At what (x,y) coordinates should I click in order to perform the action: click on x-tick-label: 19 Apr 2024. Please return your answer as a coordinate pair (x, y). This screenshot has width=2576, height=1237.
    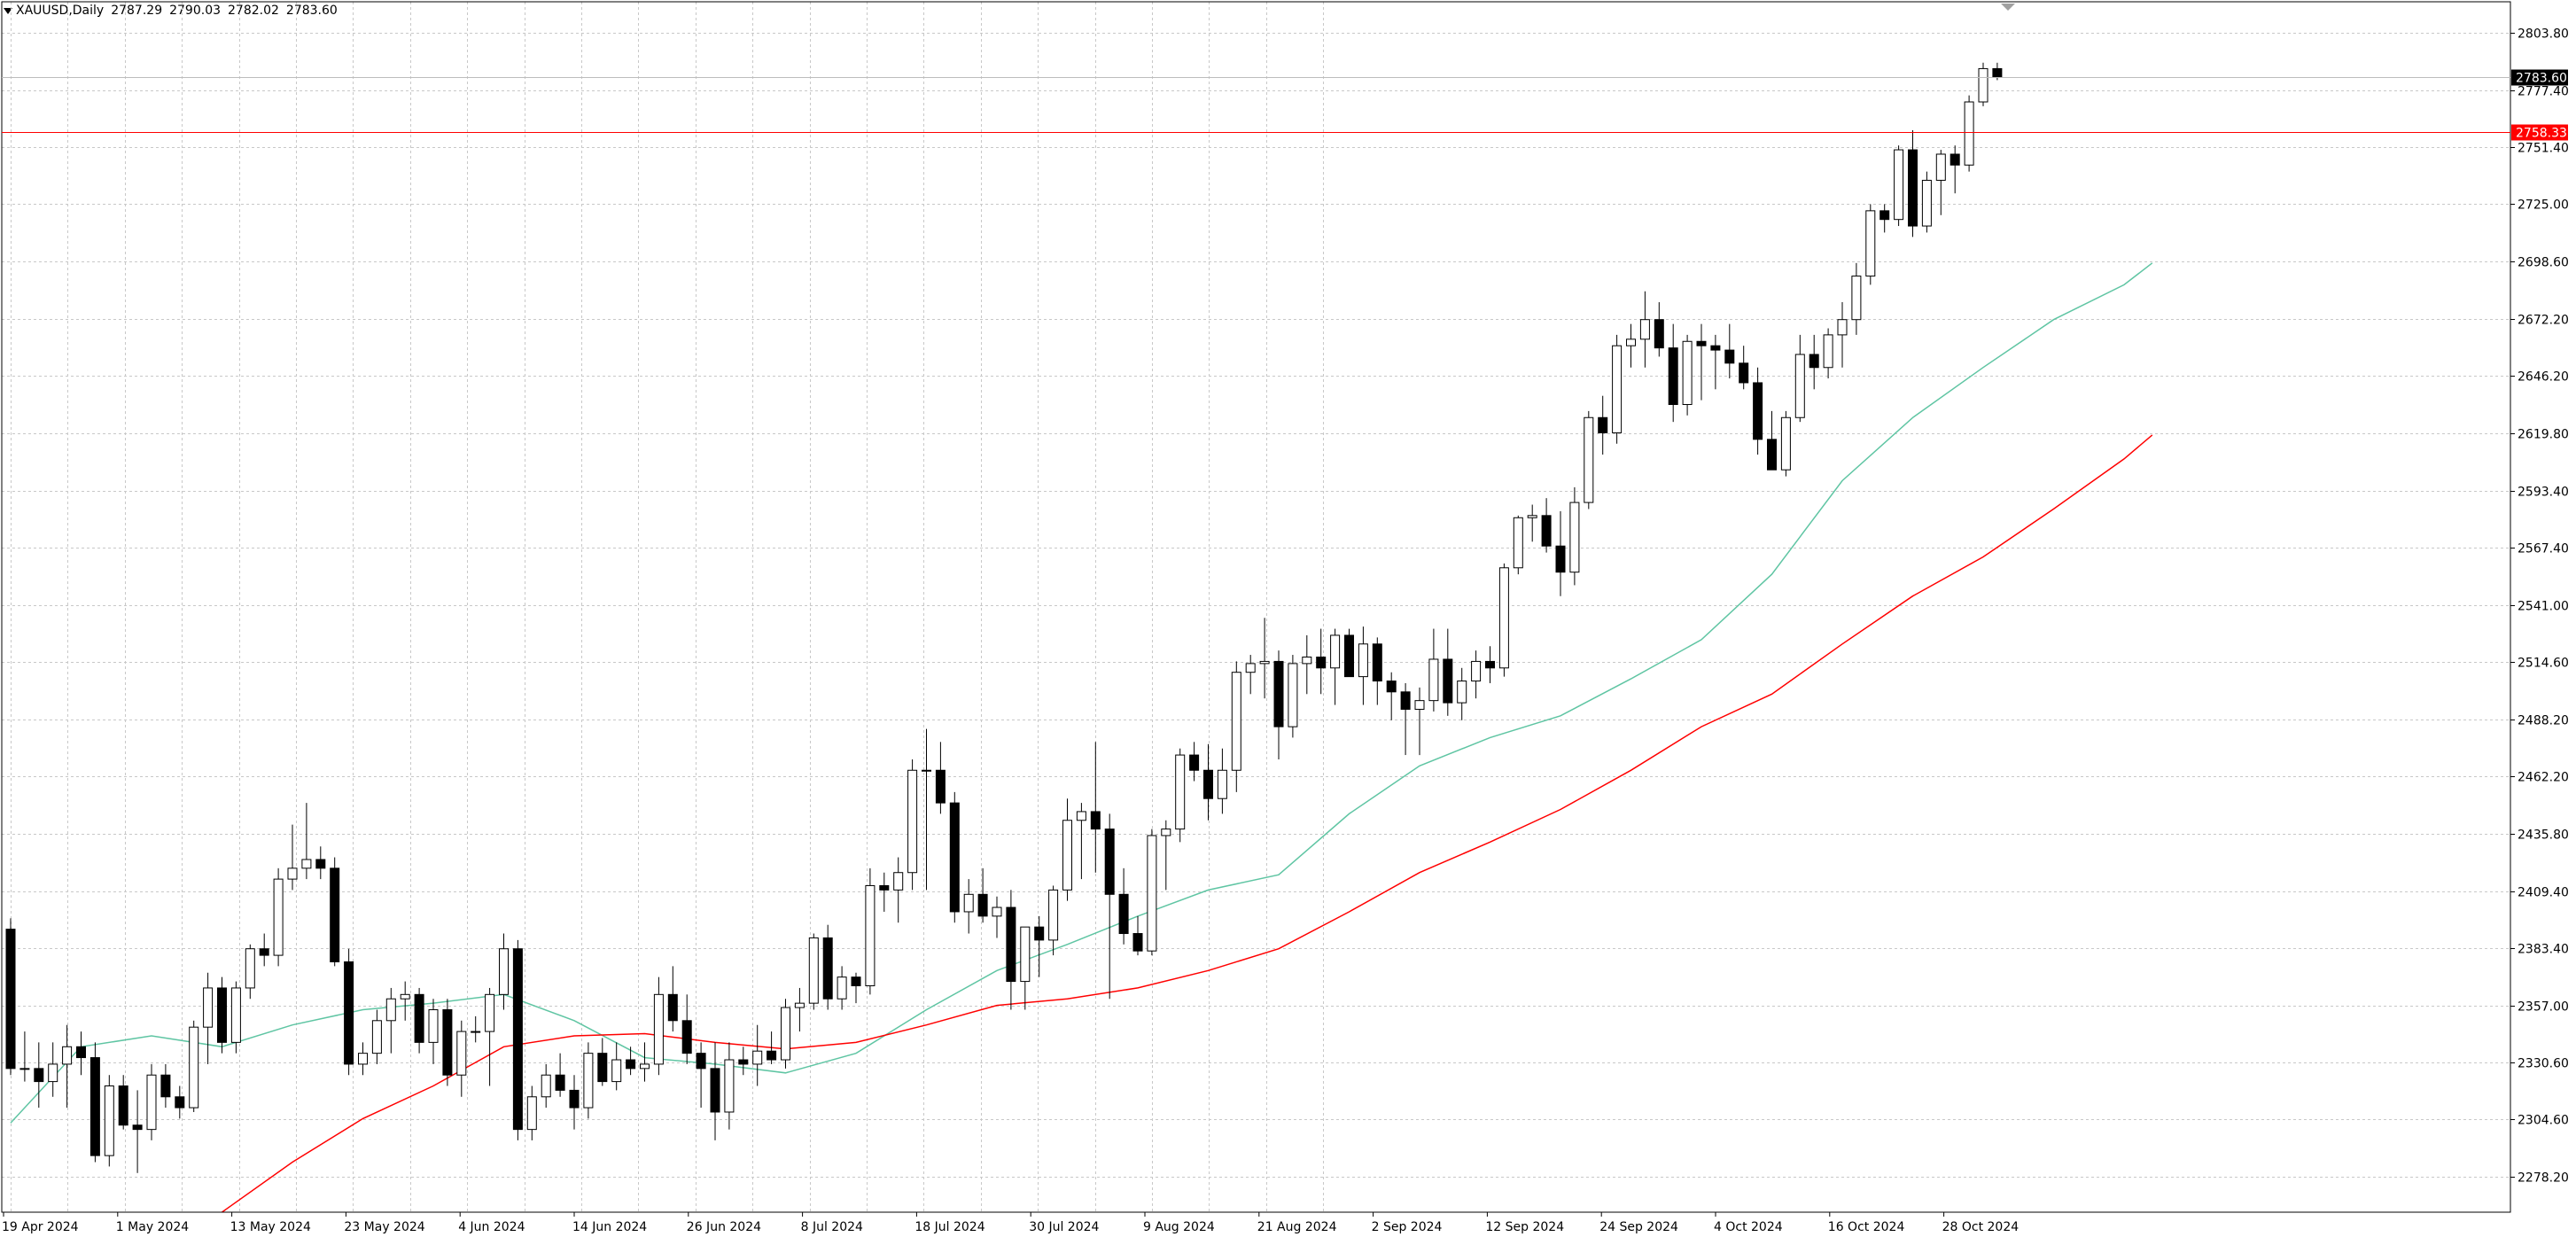
    Looking at the image, I should click on (41, 1227).